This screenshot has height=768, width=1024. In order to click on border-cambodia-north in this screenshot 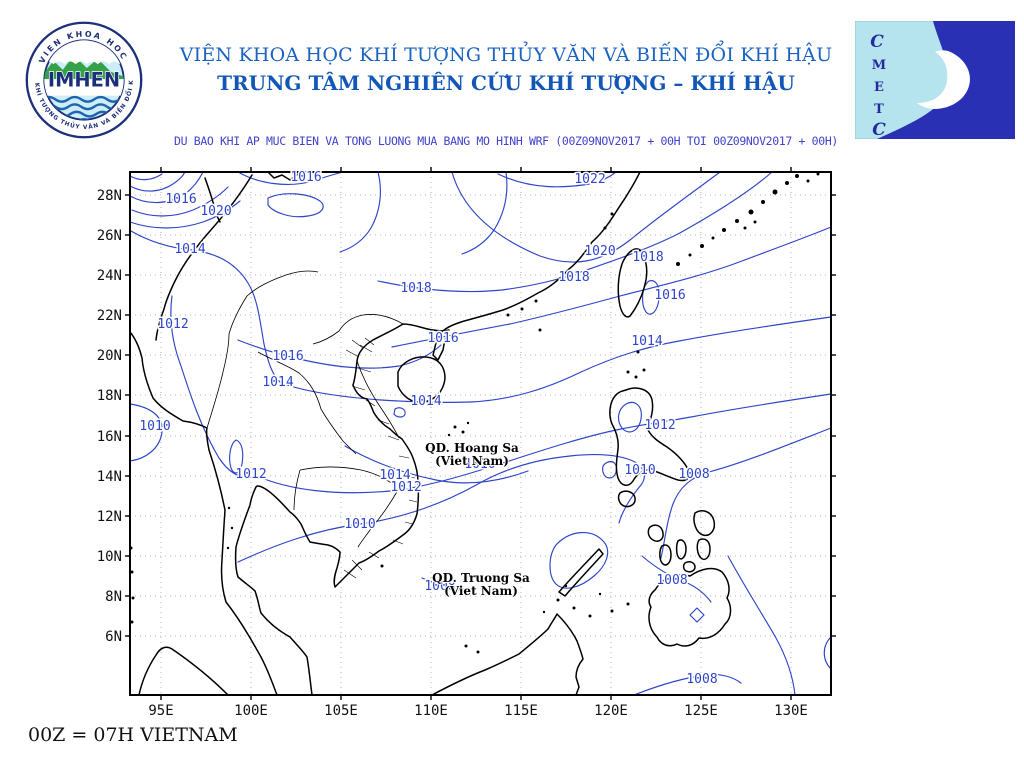, I will do `click(347, 476)`.